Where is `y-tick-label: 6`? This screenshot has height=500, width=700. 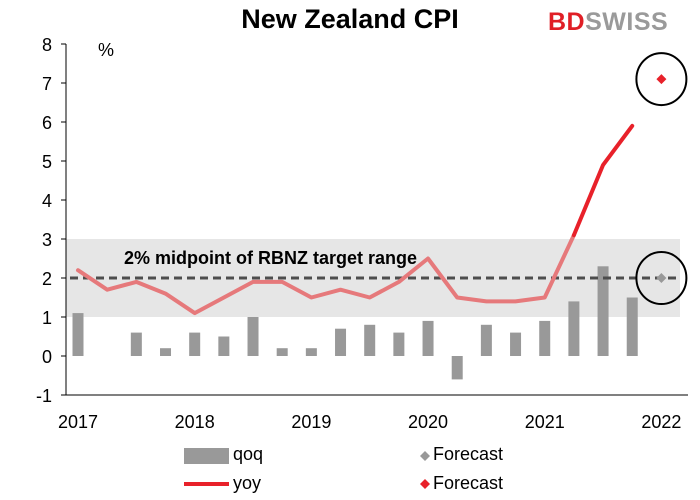 y-tick-label: 6 is located at coordinates (47, 123).